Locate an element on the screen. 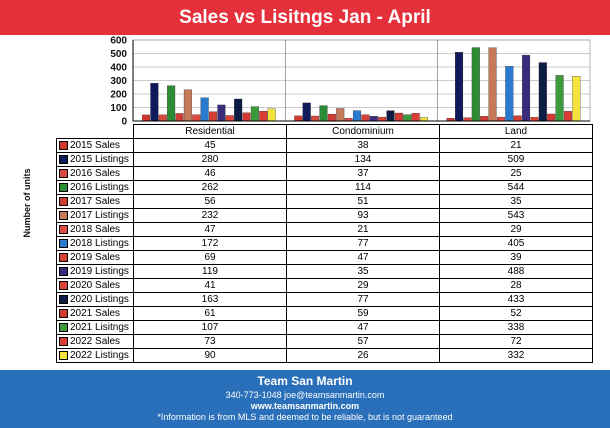  table-row: 2017 Listings 232 93 543 is located at coordinates (324, 215).